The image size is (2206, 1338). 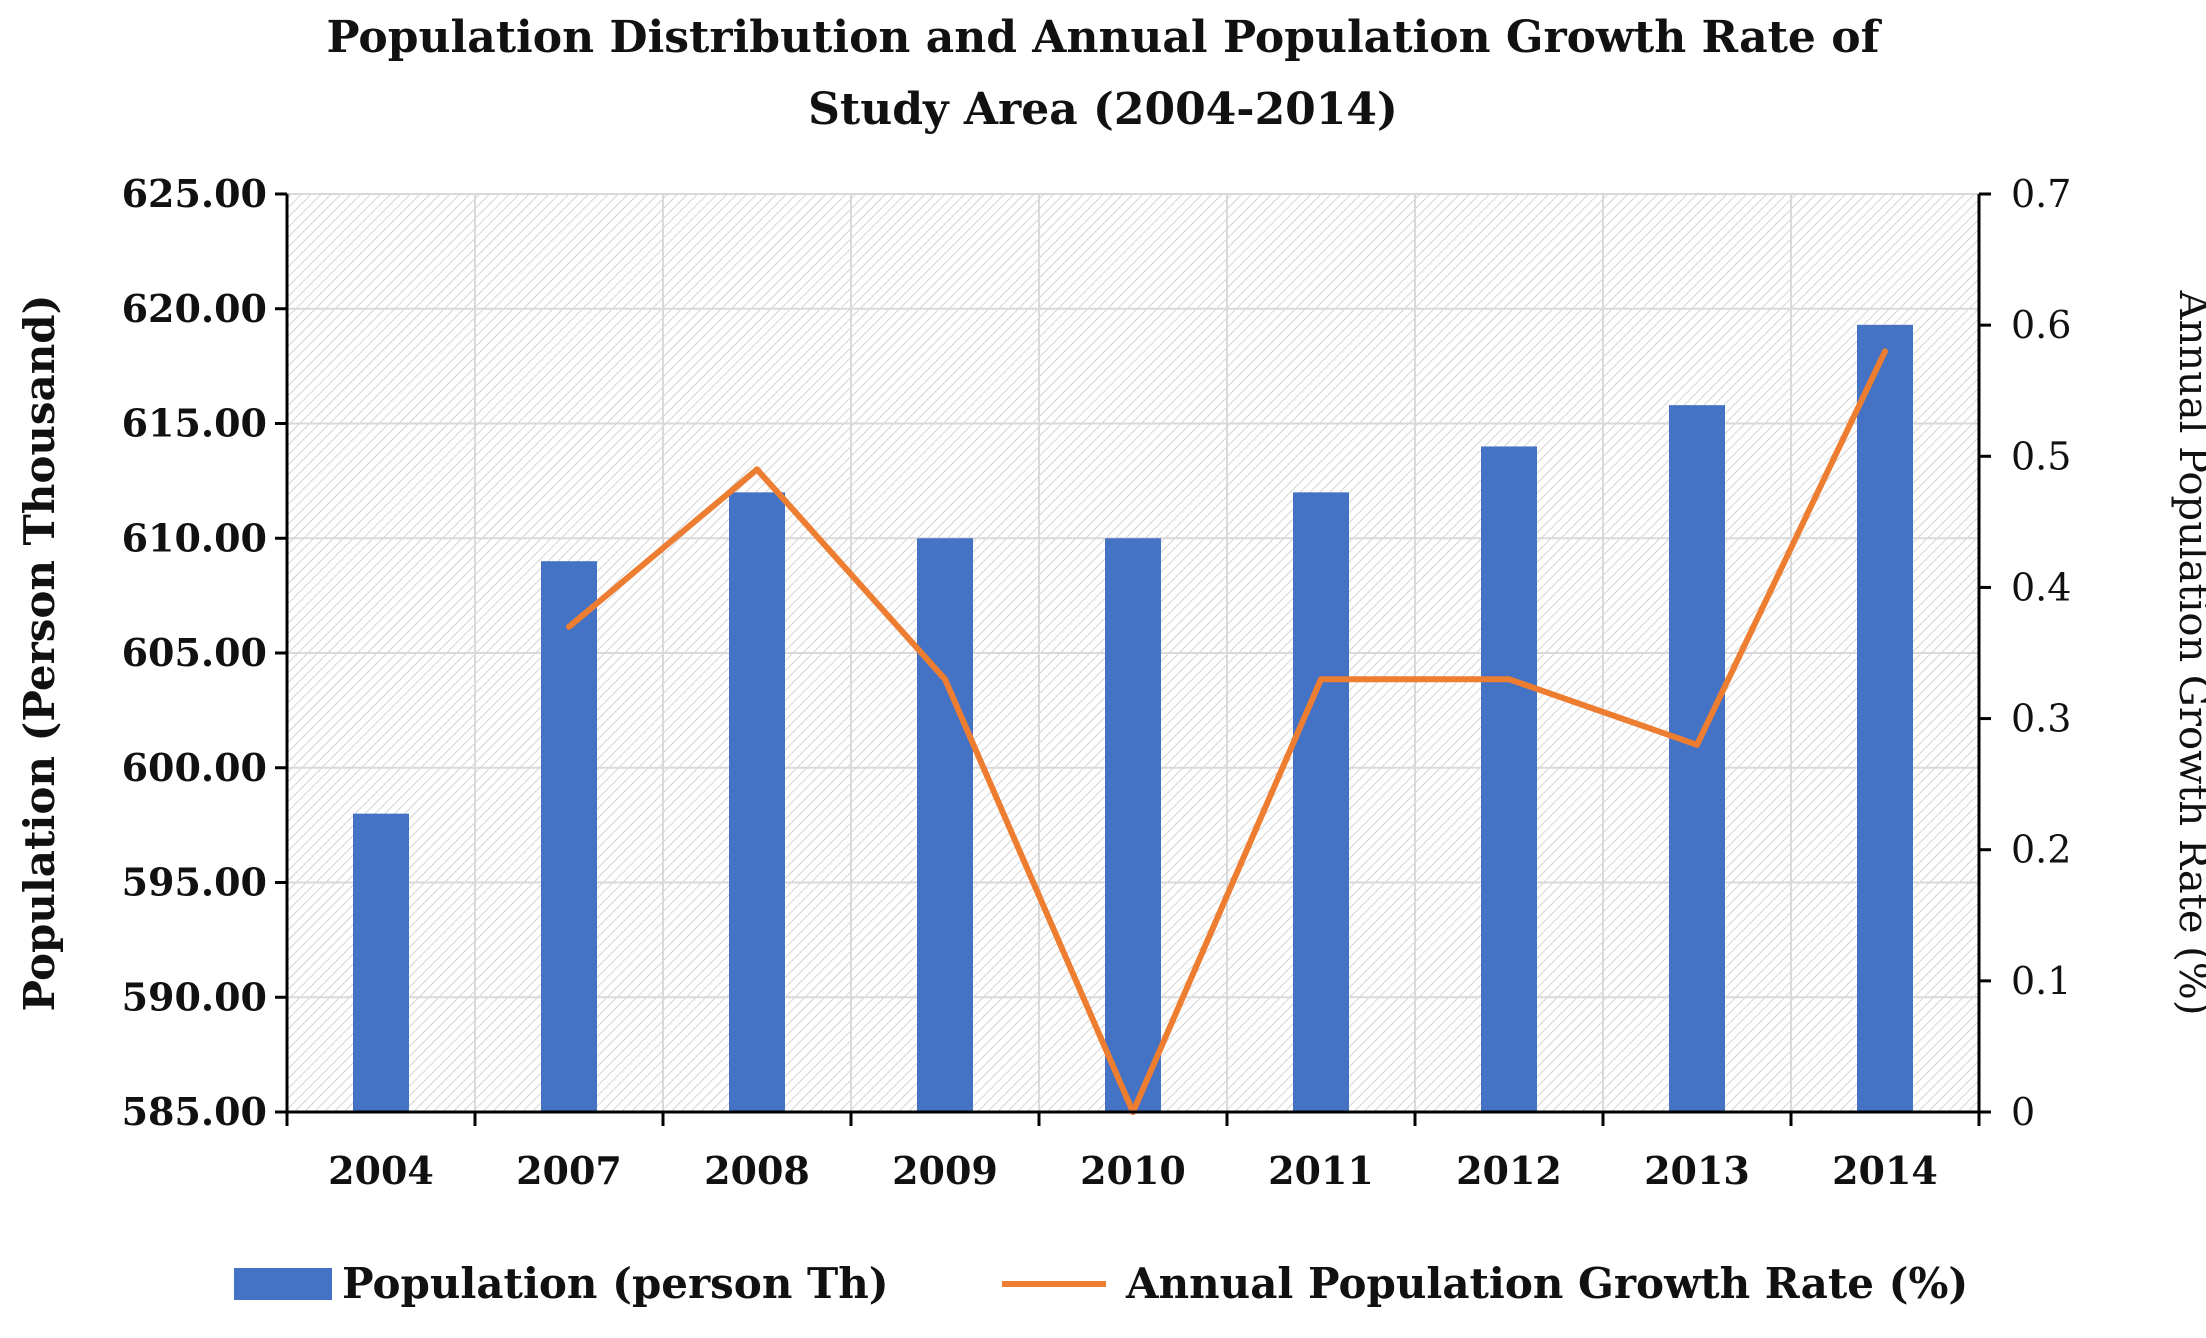 I want to click on bar-2008, so click(x=757, y=802).